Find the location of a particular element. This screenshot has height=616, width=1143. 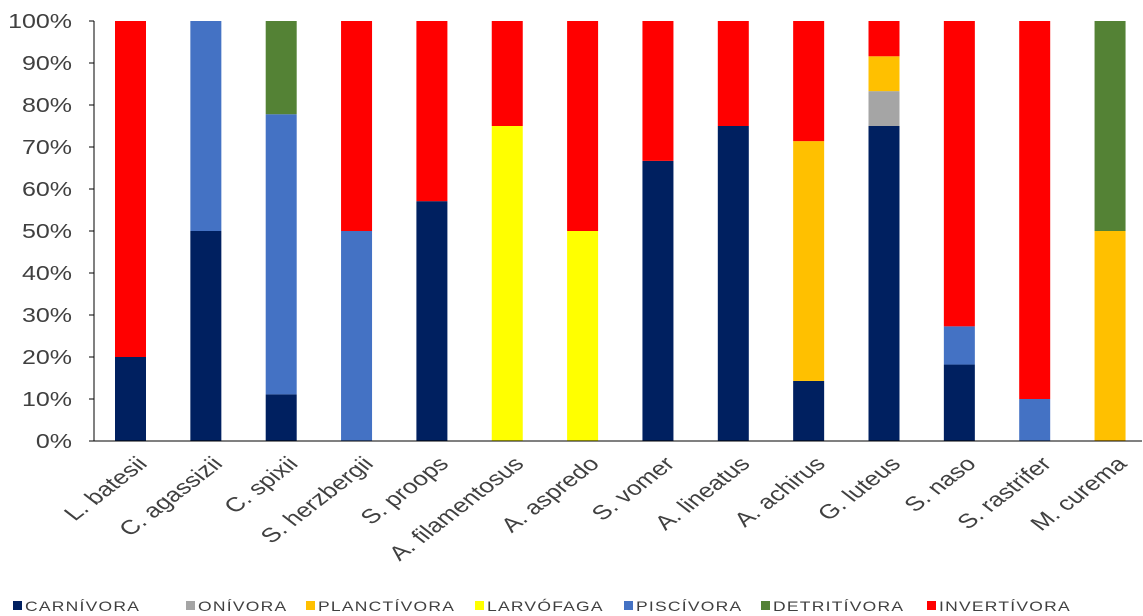

y-tick-label: 40% is located at coordinates (47, 273).